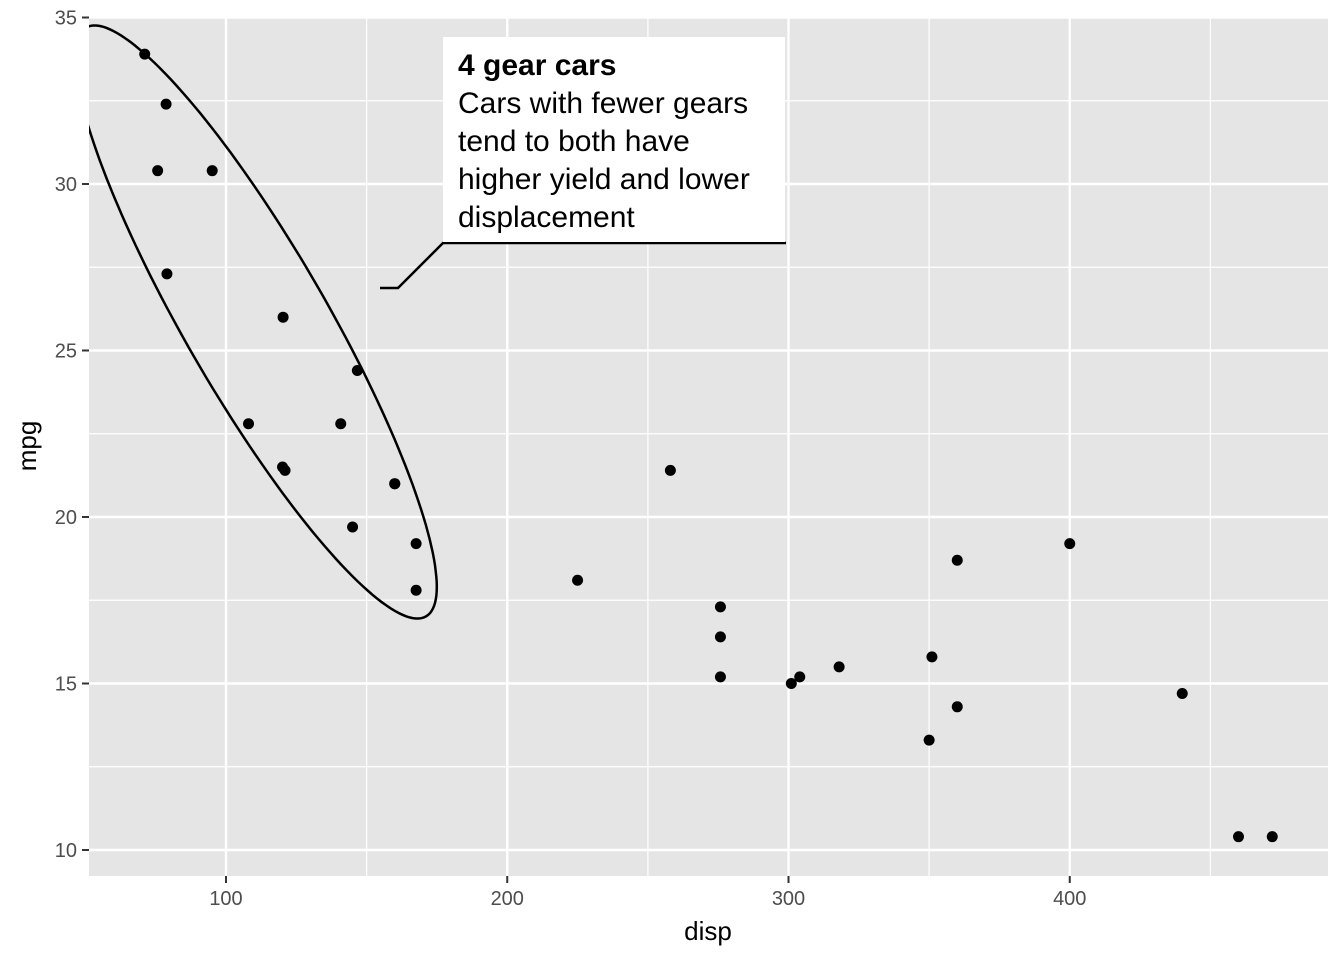  I want to click on x-axis-title: disp, so click(708, 931).